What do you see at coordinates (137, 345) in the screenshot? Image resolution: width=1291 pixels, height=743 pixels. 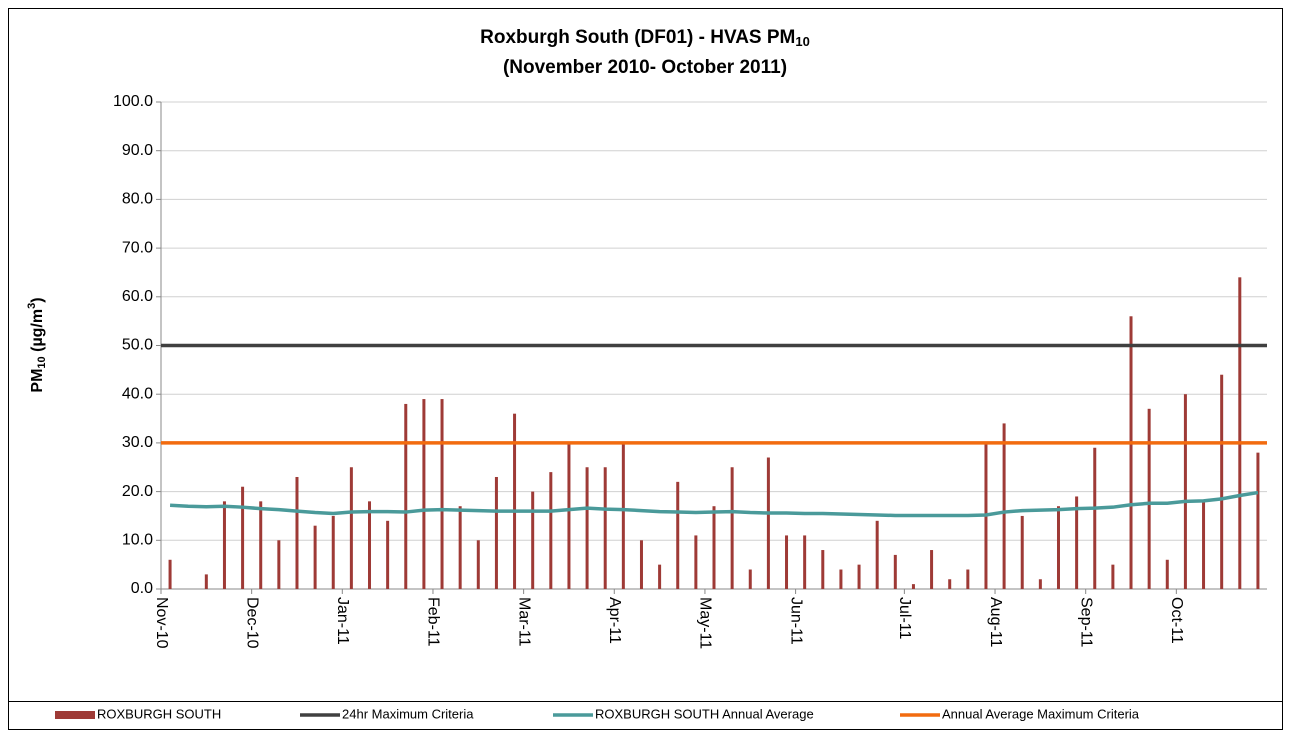 I see `y-tick-label: 50.0` at bounding box center [137, 345].